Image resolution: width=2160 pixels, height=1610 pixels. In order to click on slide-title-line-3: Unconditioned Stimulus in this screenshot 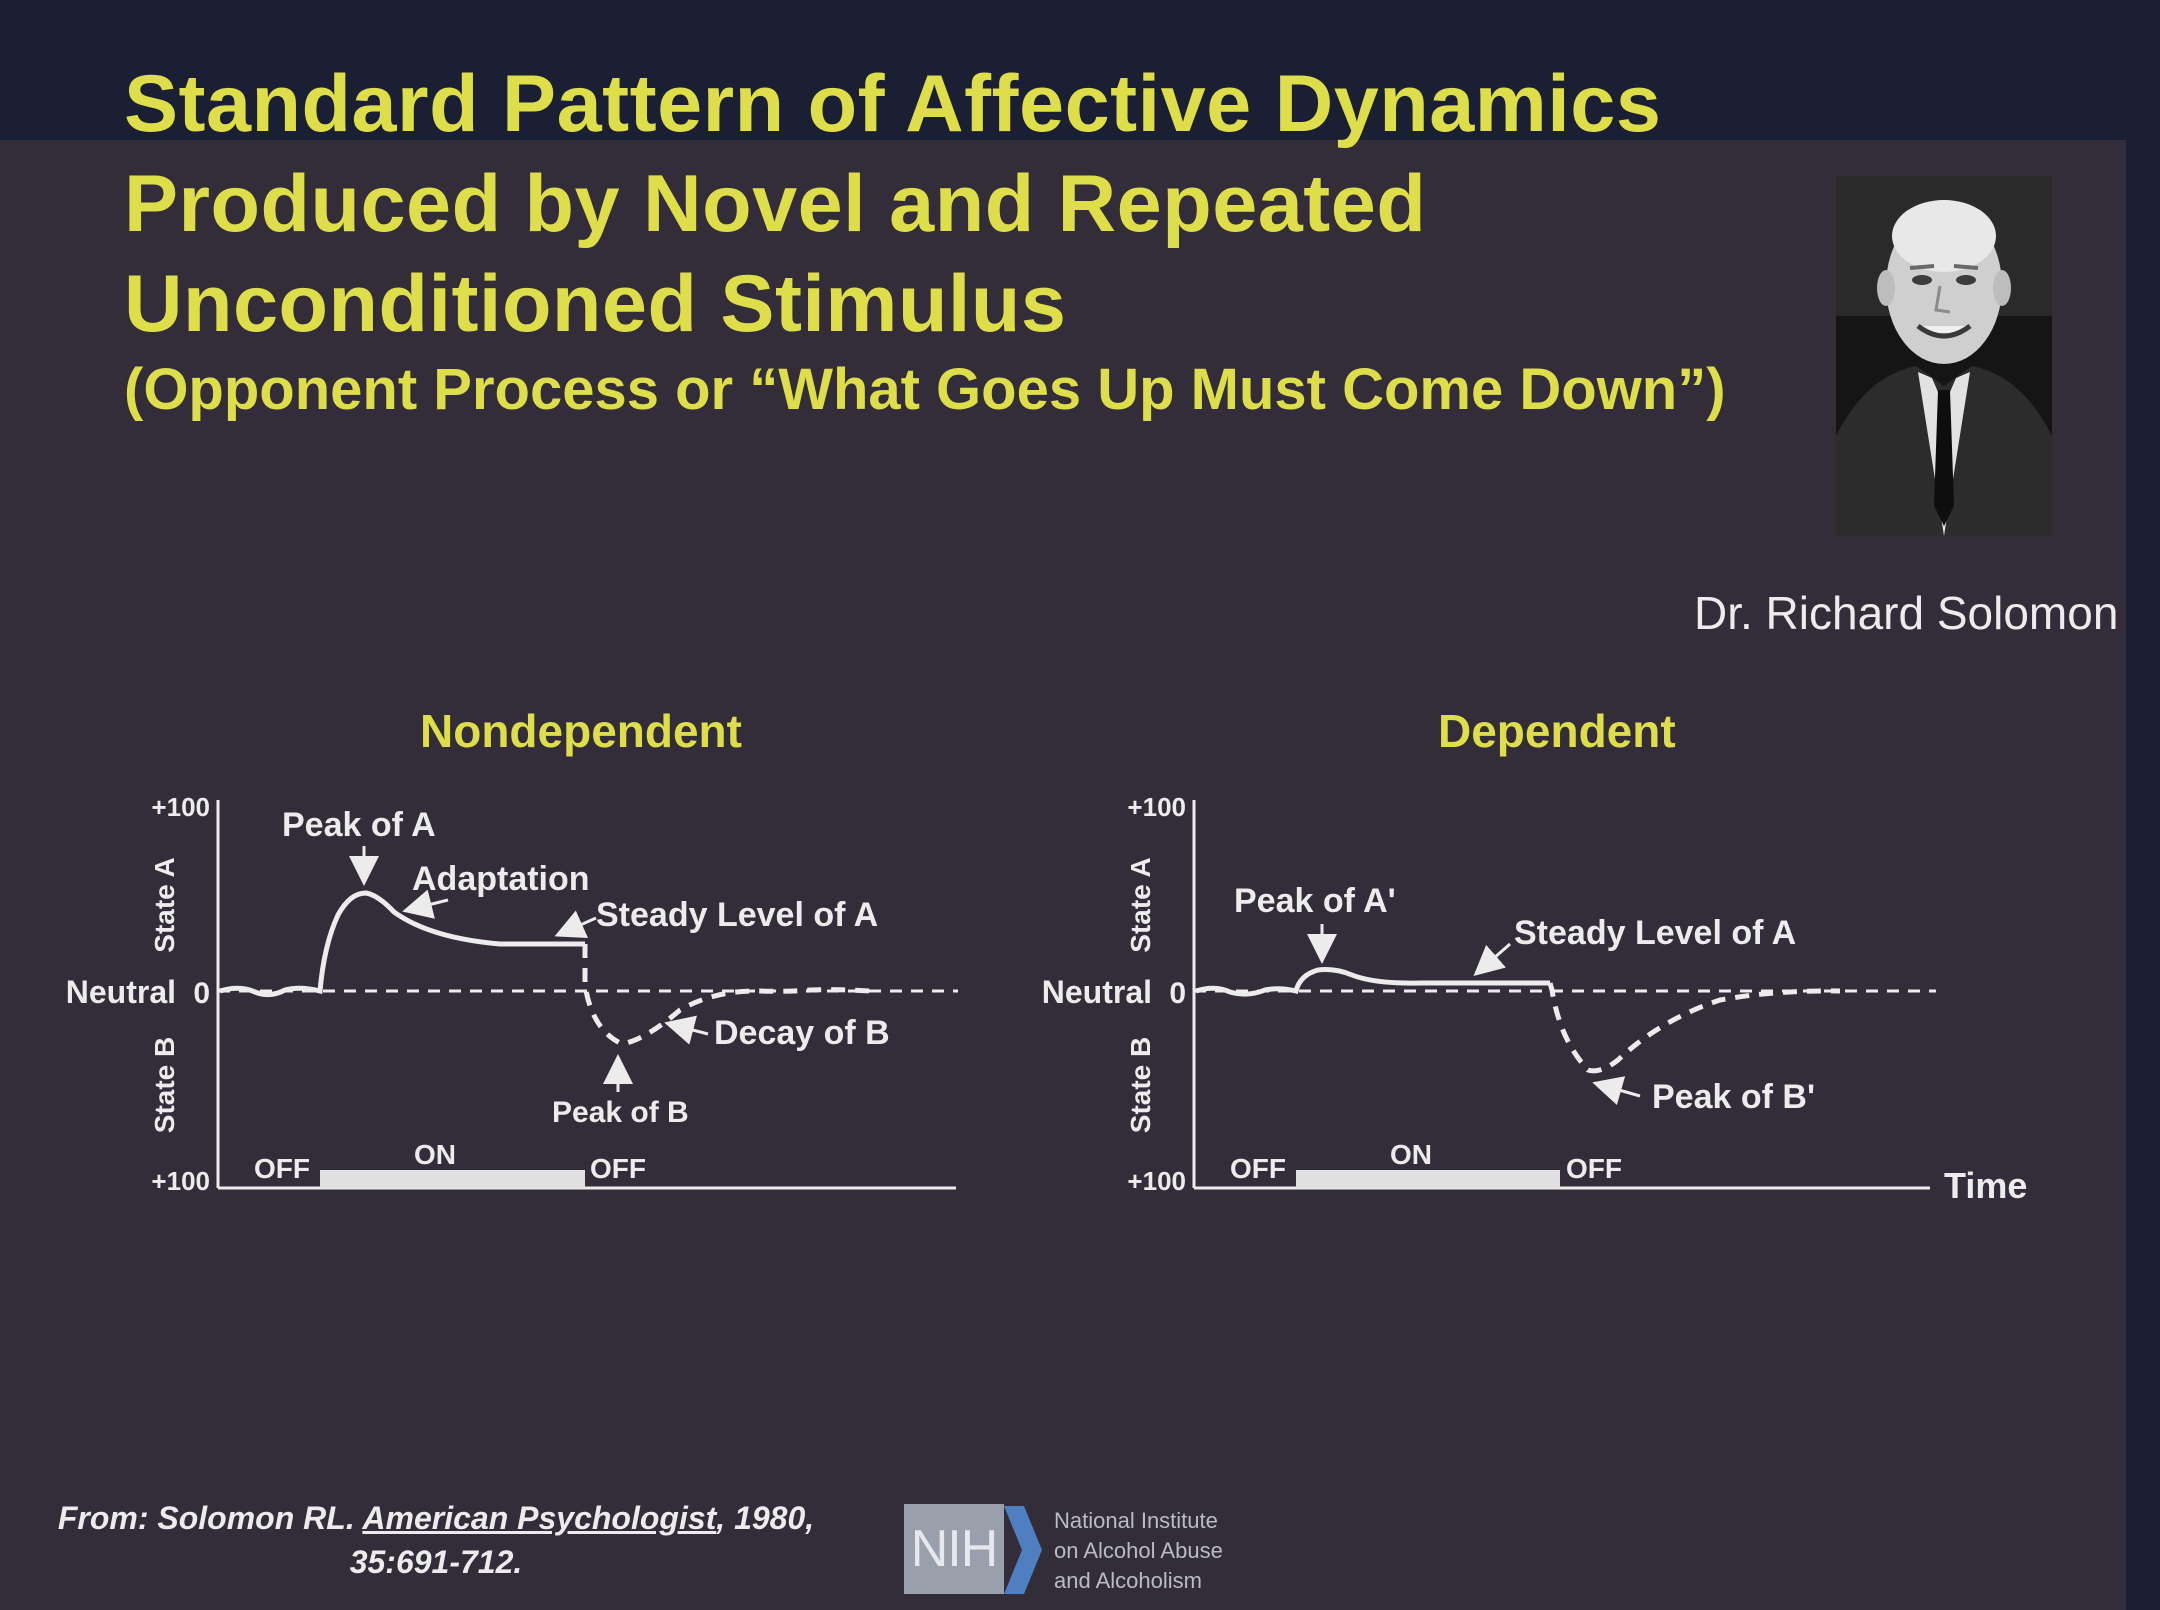, I will do `click(595, 304)`.